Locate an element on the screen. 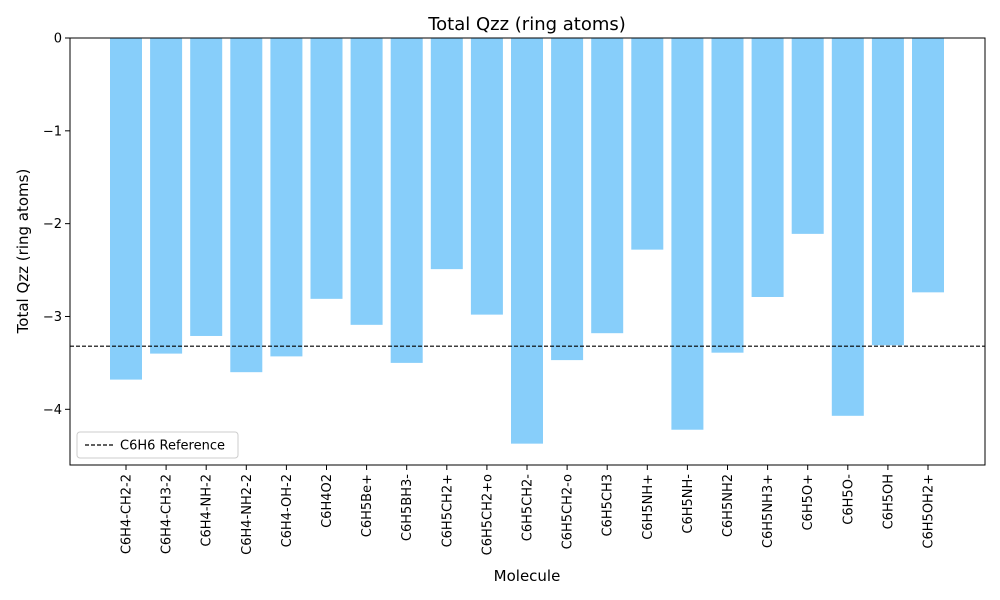 This screenshot has width=1000, height=600. y-tick-label-4: −4 is located at coordinates (52, 410).